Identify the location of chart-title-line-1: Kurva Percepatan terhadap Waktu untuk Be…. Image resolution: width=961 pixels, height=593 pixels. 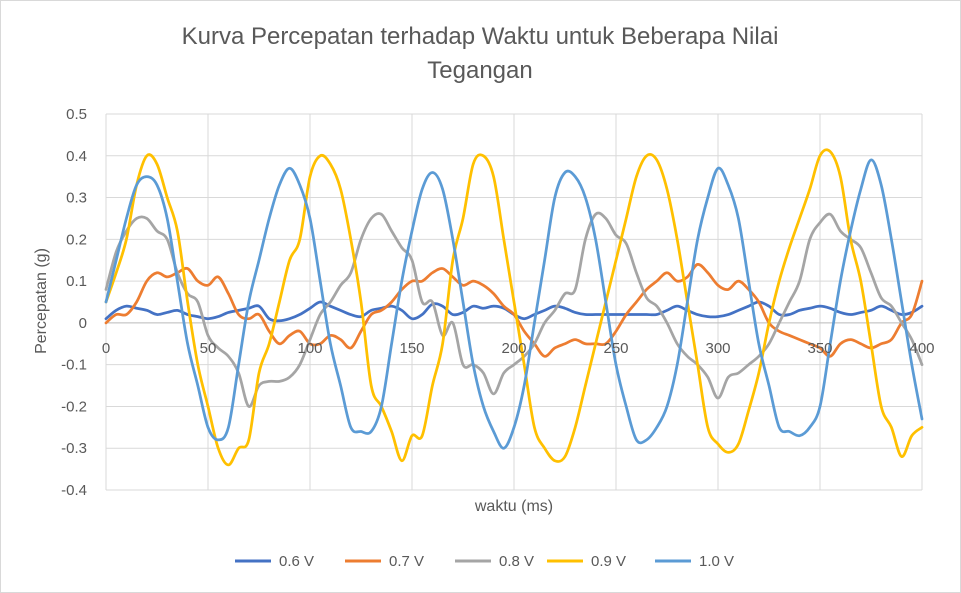
(480, 36).